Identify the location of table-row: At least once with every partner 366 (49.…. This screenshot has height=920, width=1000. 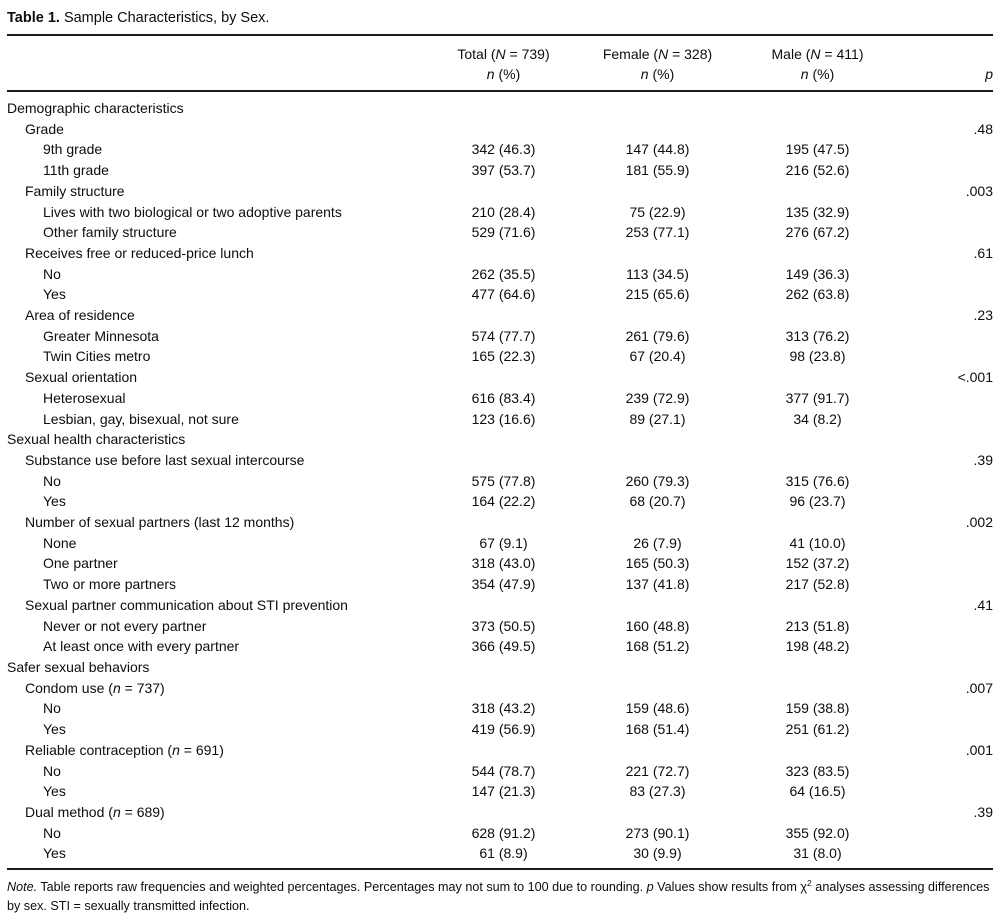
(500, 646).